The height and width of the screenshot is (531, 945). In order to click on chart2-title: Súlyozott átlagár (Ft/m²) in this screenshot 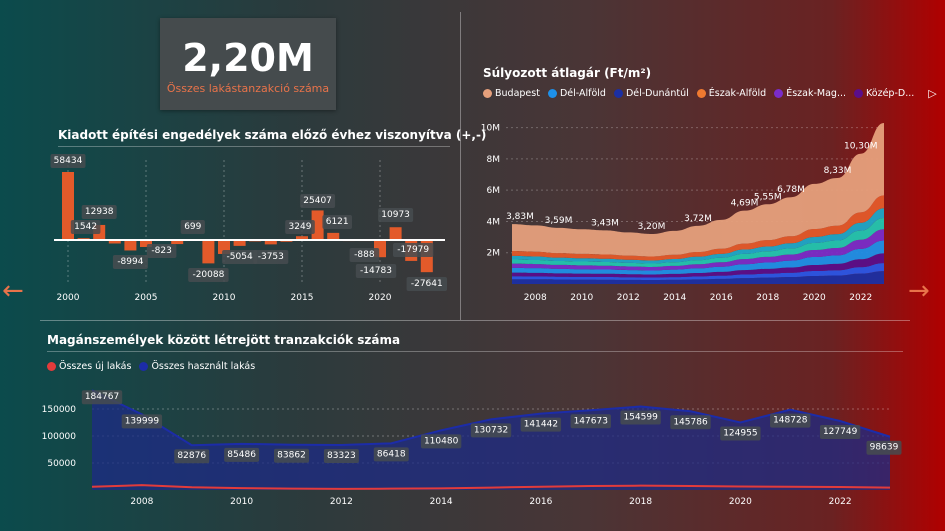, I will do `click(567, 73)`.